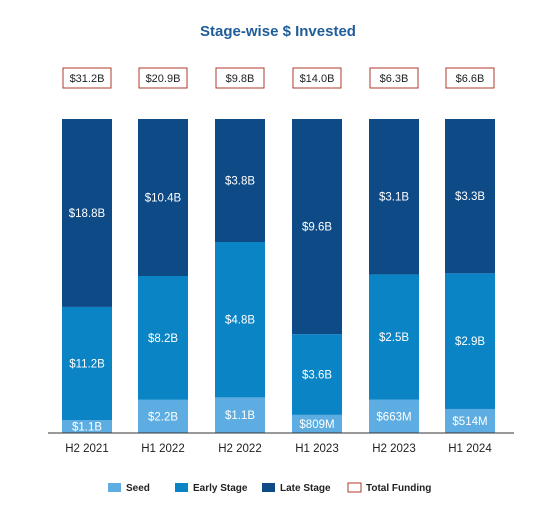 This screenshot has height=512, width=556. I want to click on data-label-seed-3: $1.1B, so click(240, 416).